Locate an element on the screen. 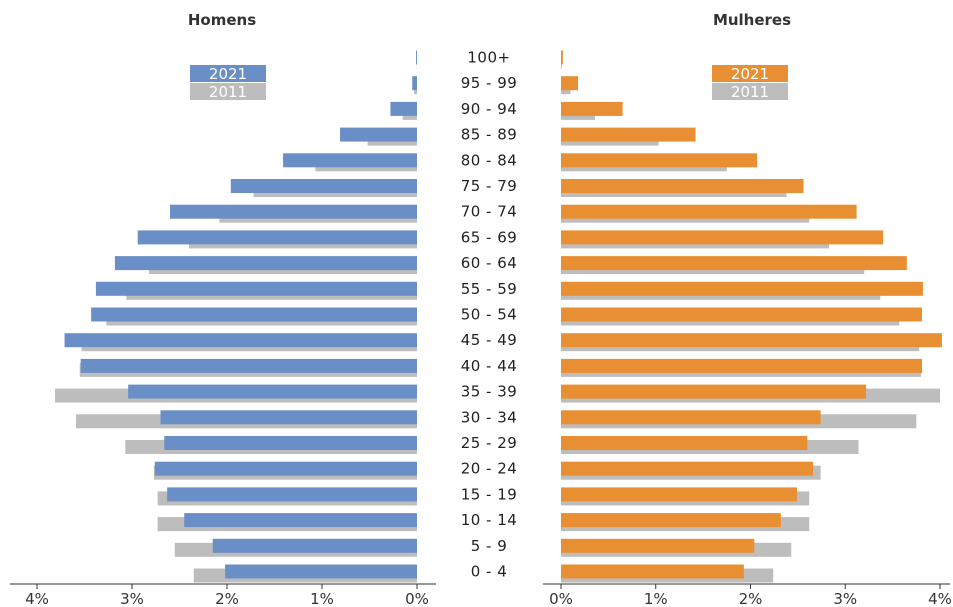 The width and height of the screenshot is (953, 607). age-label-80-84: 80 - 84 is located at coordinates (489, 160).